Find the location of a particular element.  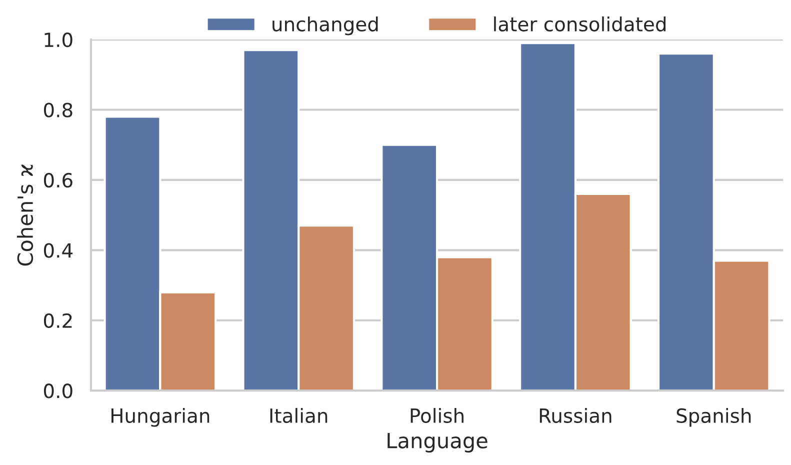

y-tick-label: 0.8 is located at coordinates (58, 110).